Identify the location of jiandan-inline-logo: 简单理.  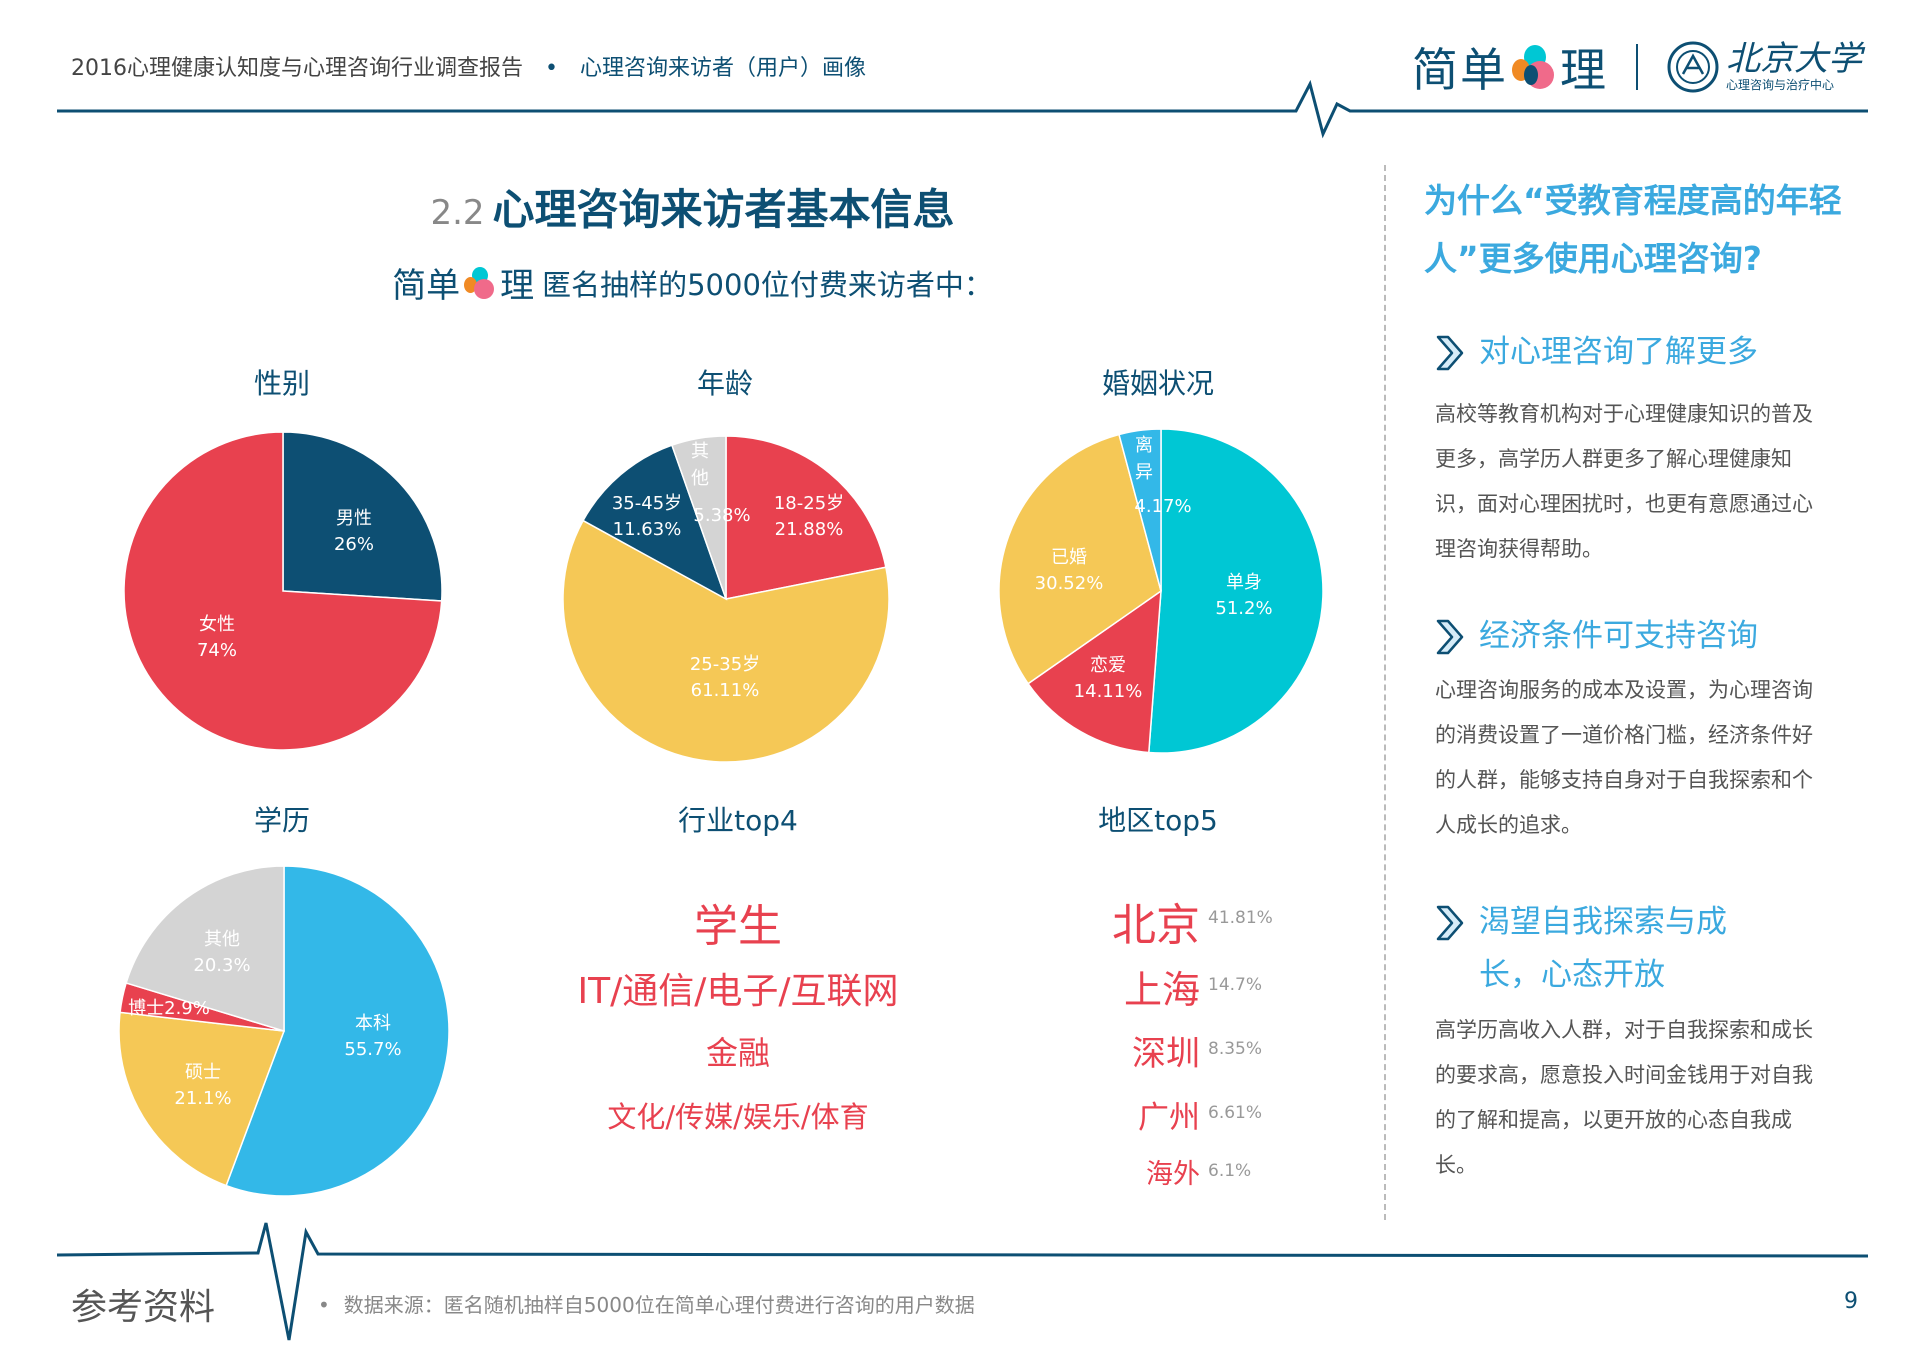
(463, 286).